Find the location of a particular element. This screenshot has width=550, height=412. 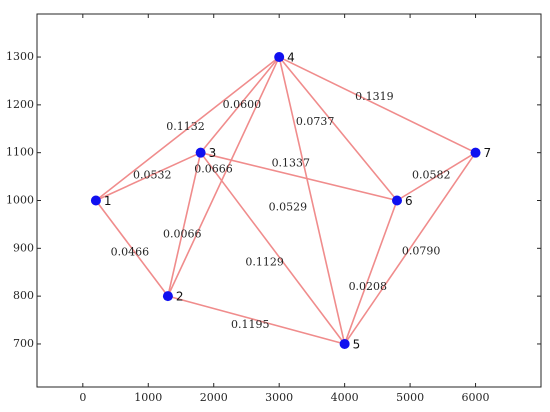

y-tick-label: 1000 is located at coordinates (20, 200).